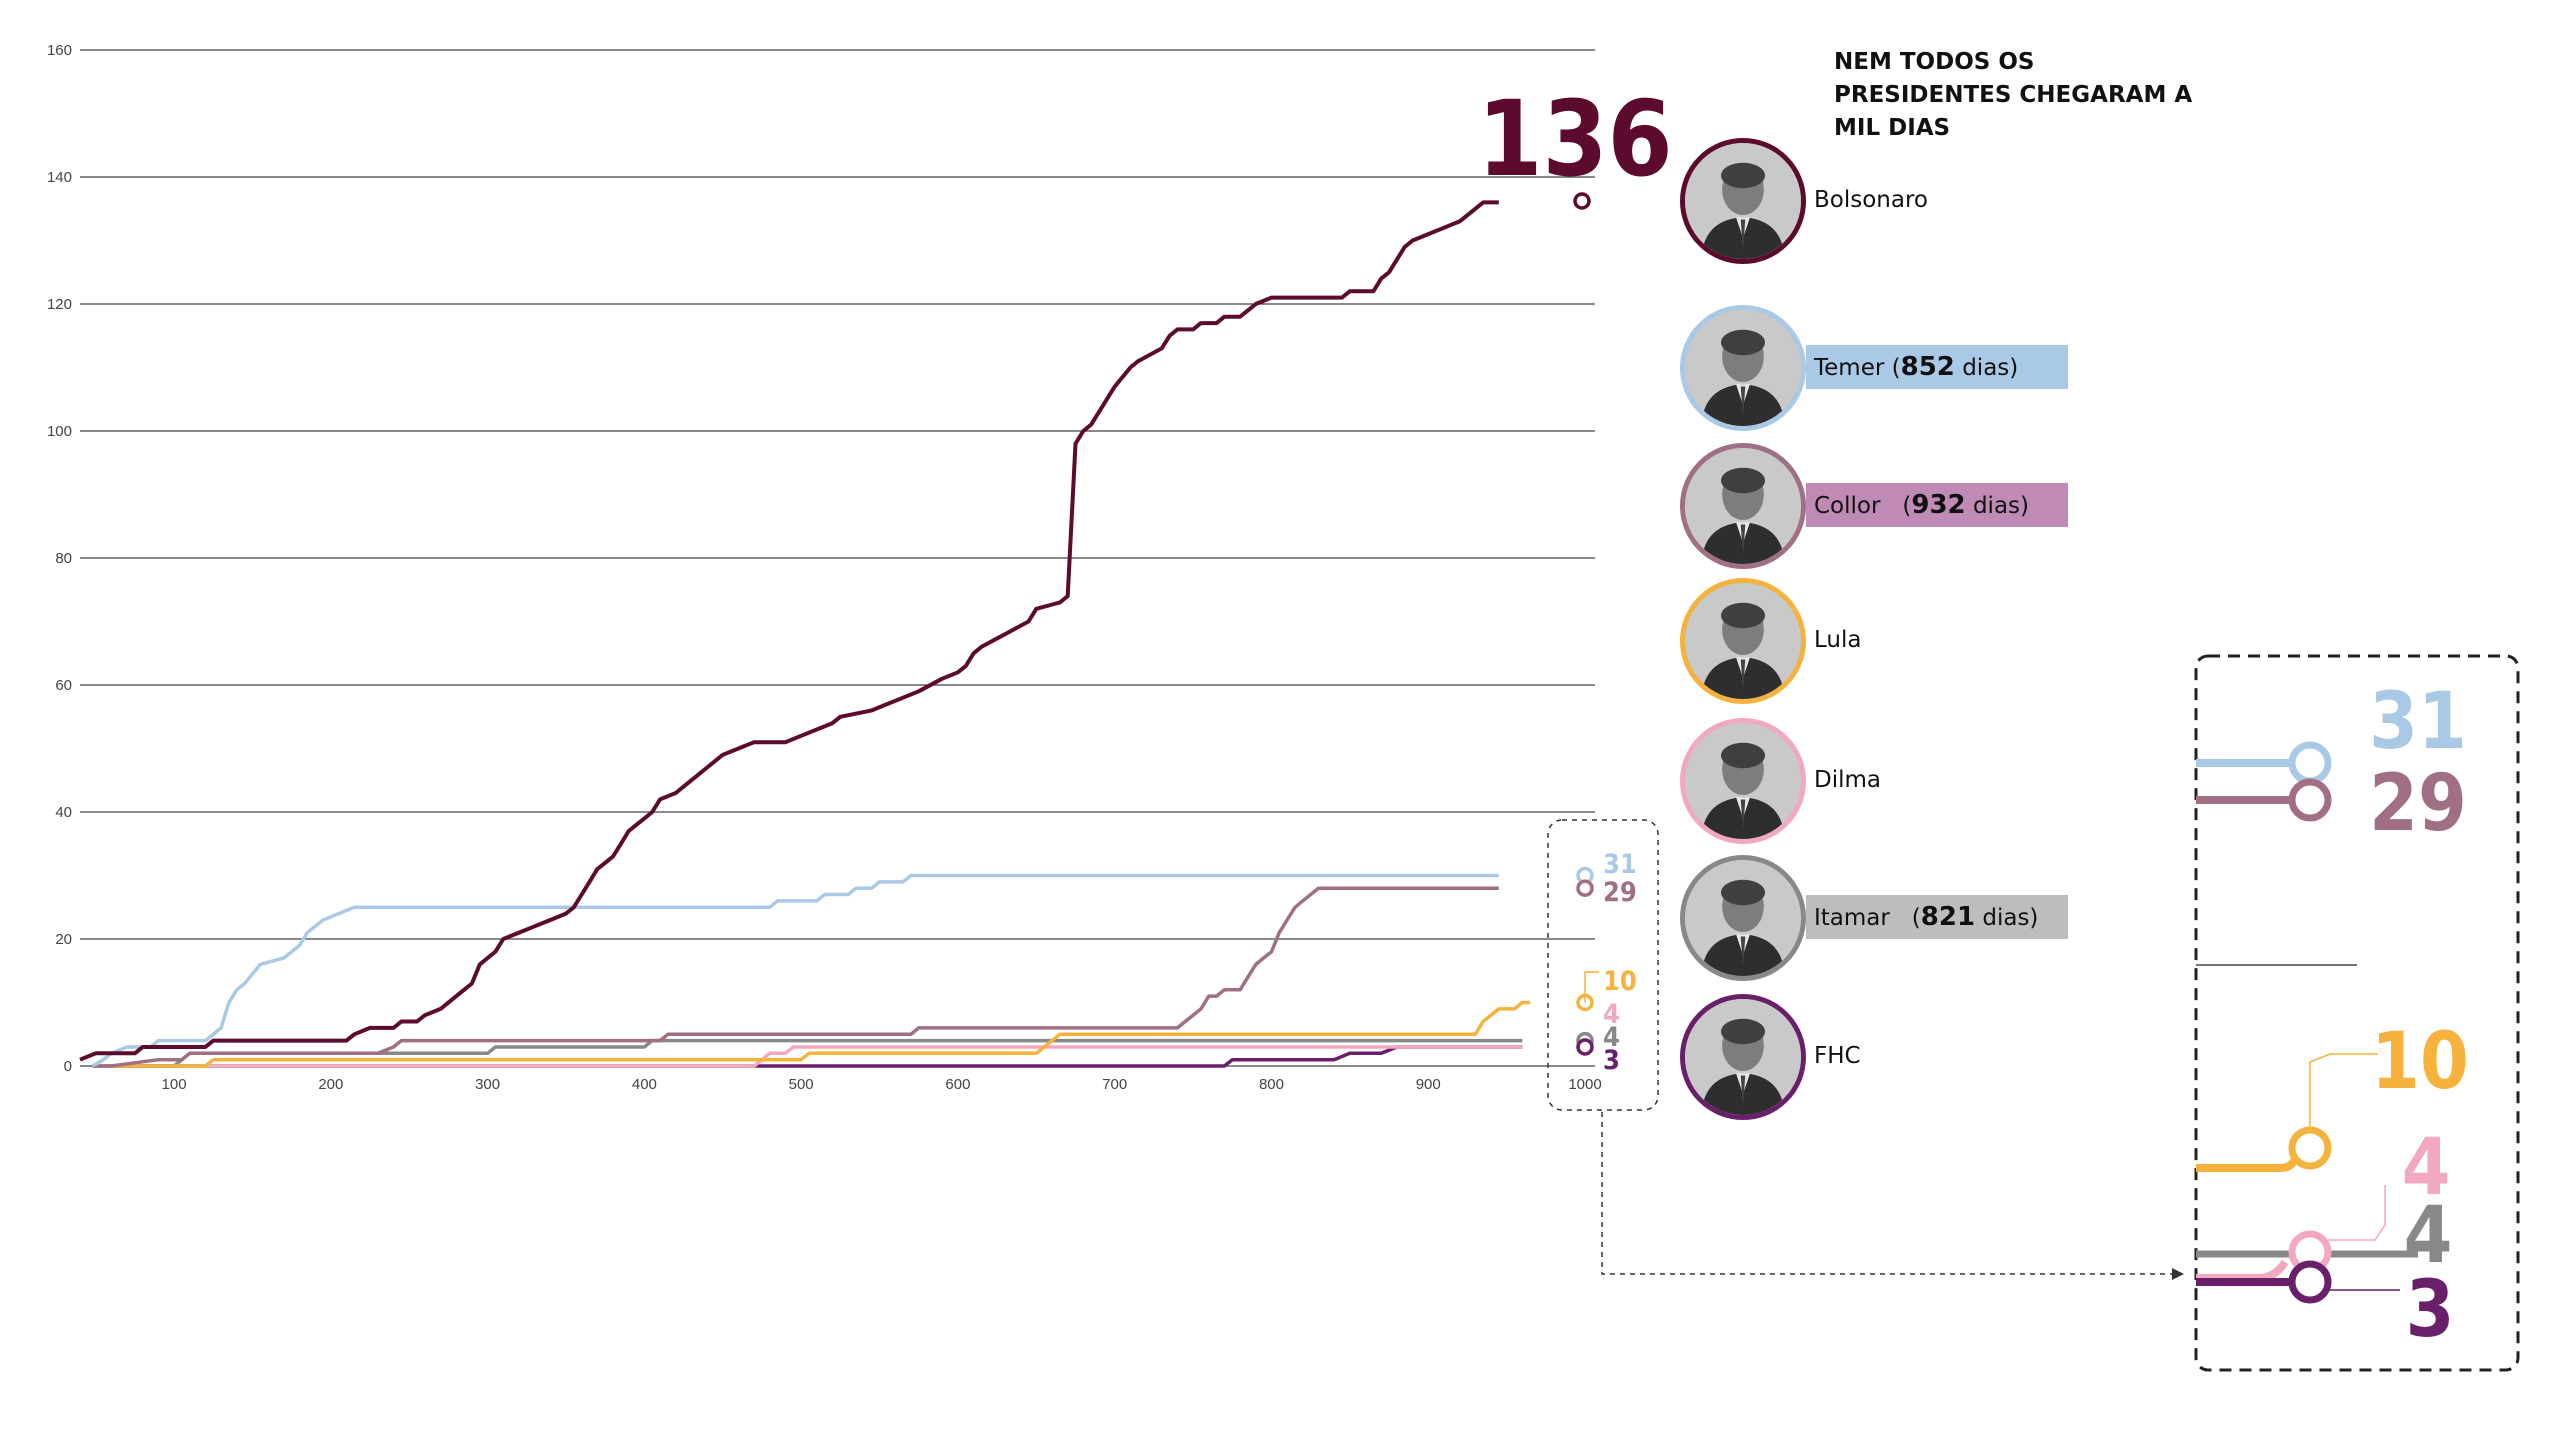 This screenshot has height=1440, width=2560. What do you see at coordinates (2343, 1091) in the screenshot?
I see `zoom-leader-lula` at bounding box center [2343, 1091].